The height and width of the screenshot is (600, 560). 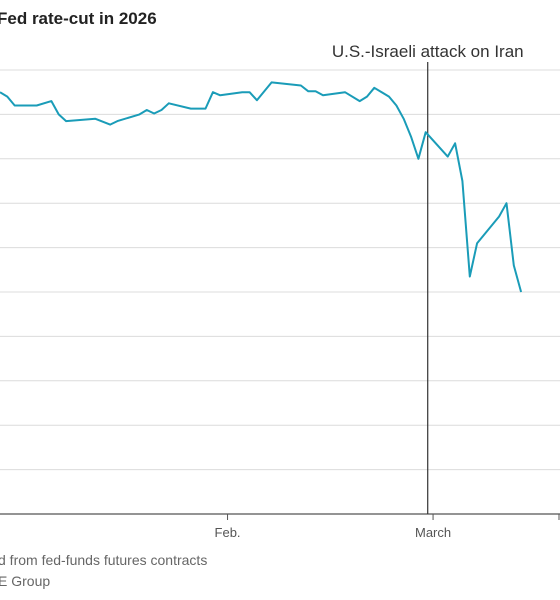 What do you see at coordinates (280, 526) in the screenshot?
I see `x-axis: Feb. March` at bounding box center [280, 526].